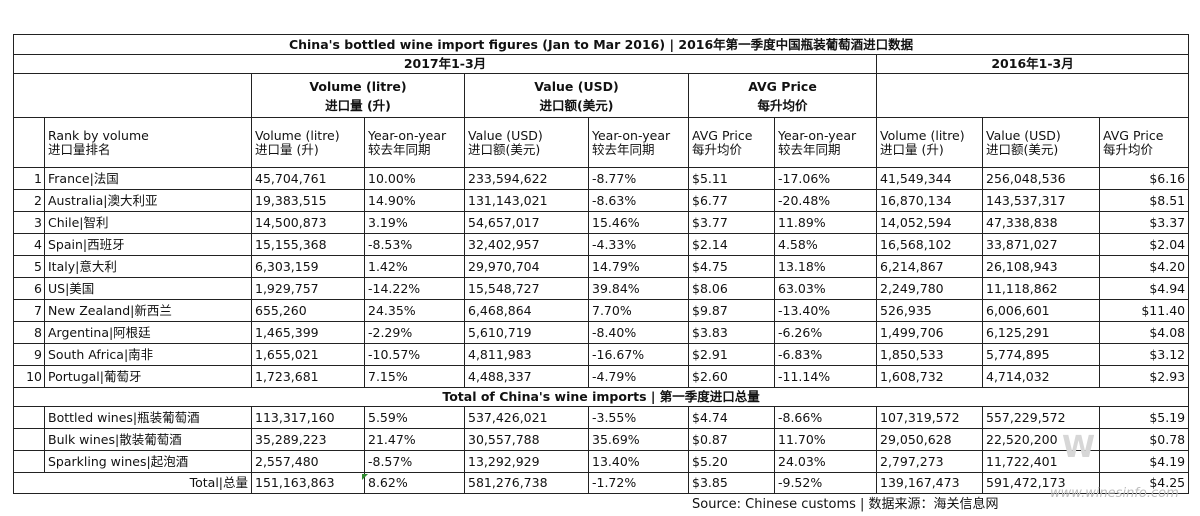  I want to click on val_yoy-cell: 7.70%, so click(638, 310).